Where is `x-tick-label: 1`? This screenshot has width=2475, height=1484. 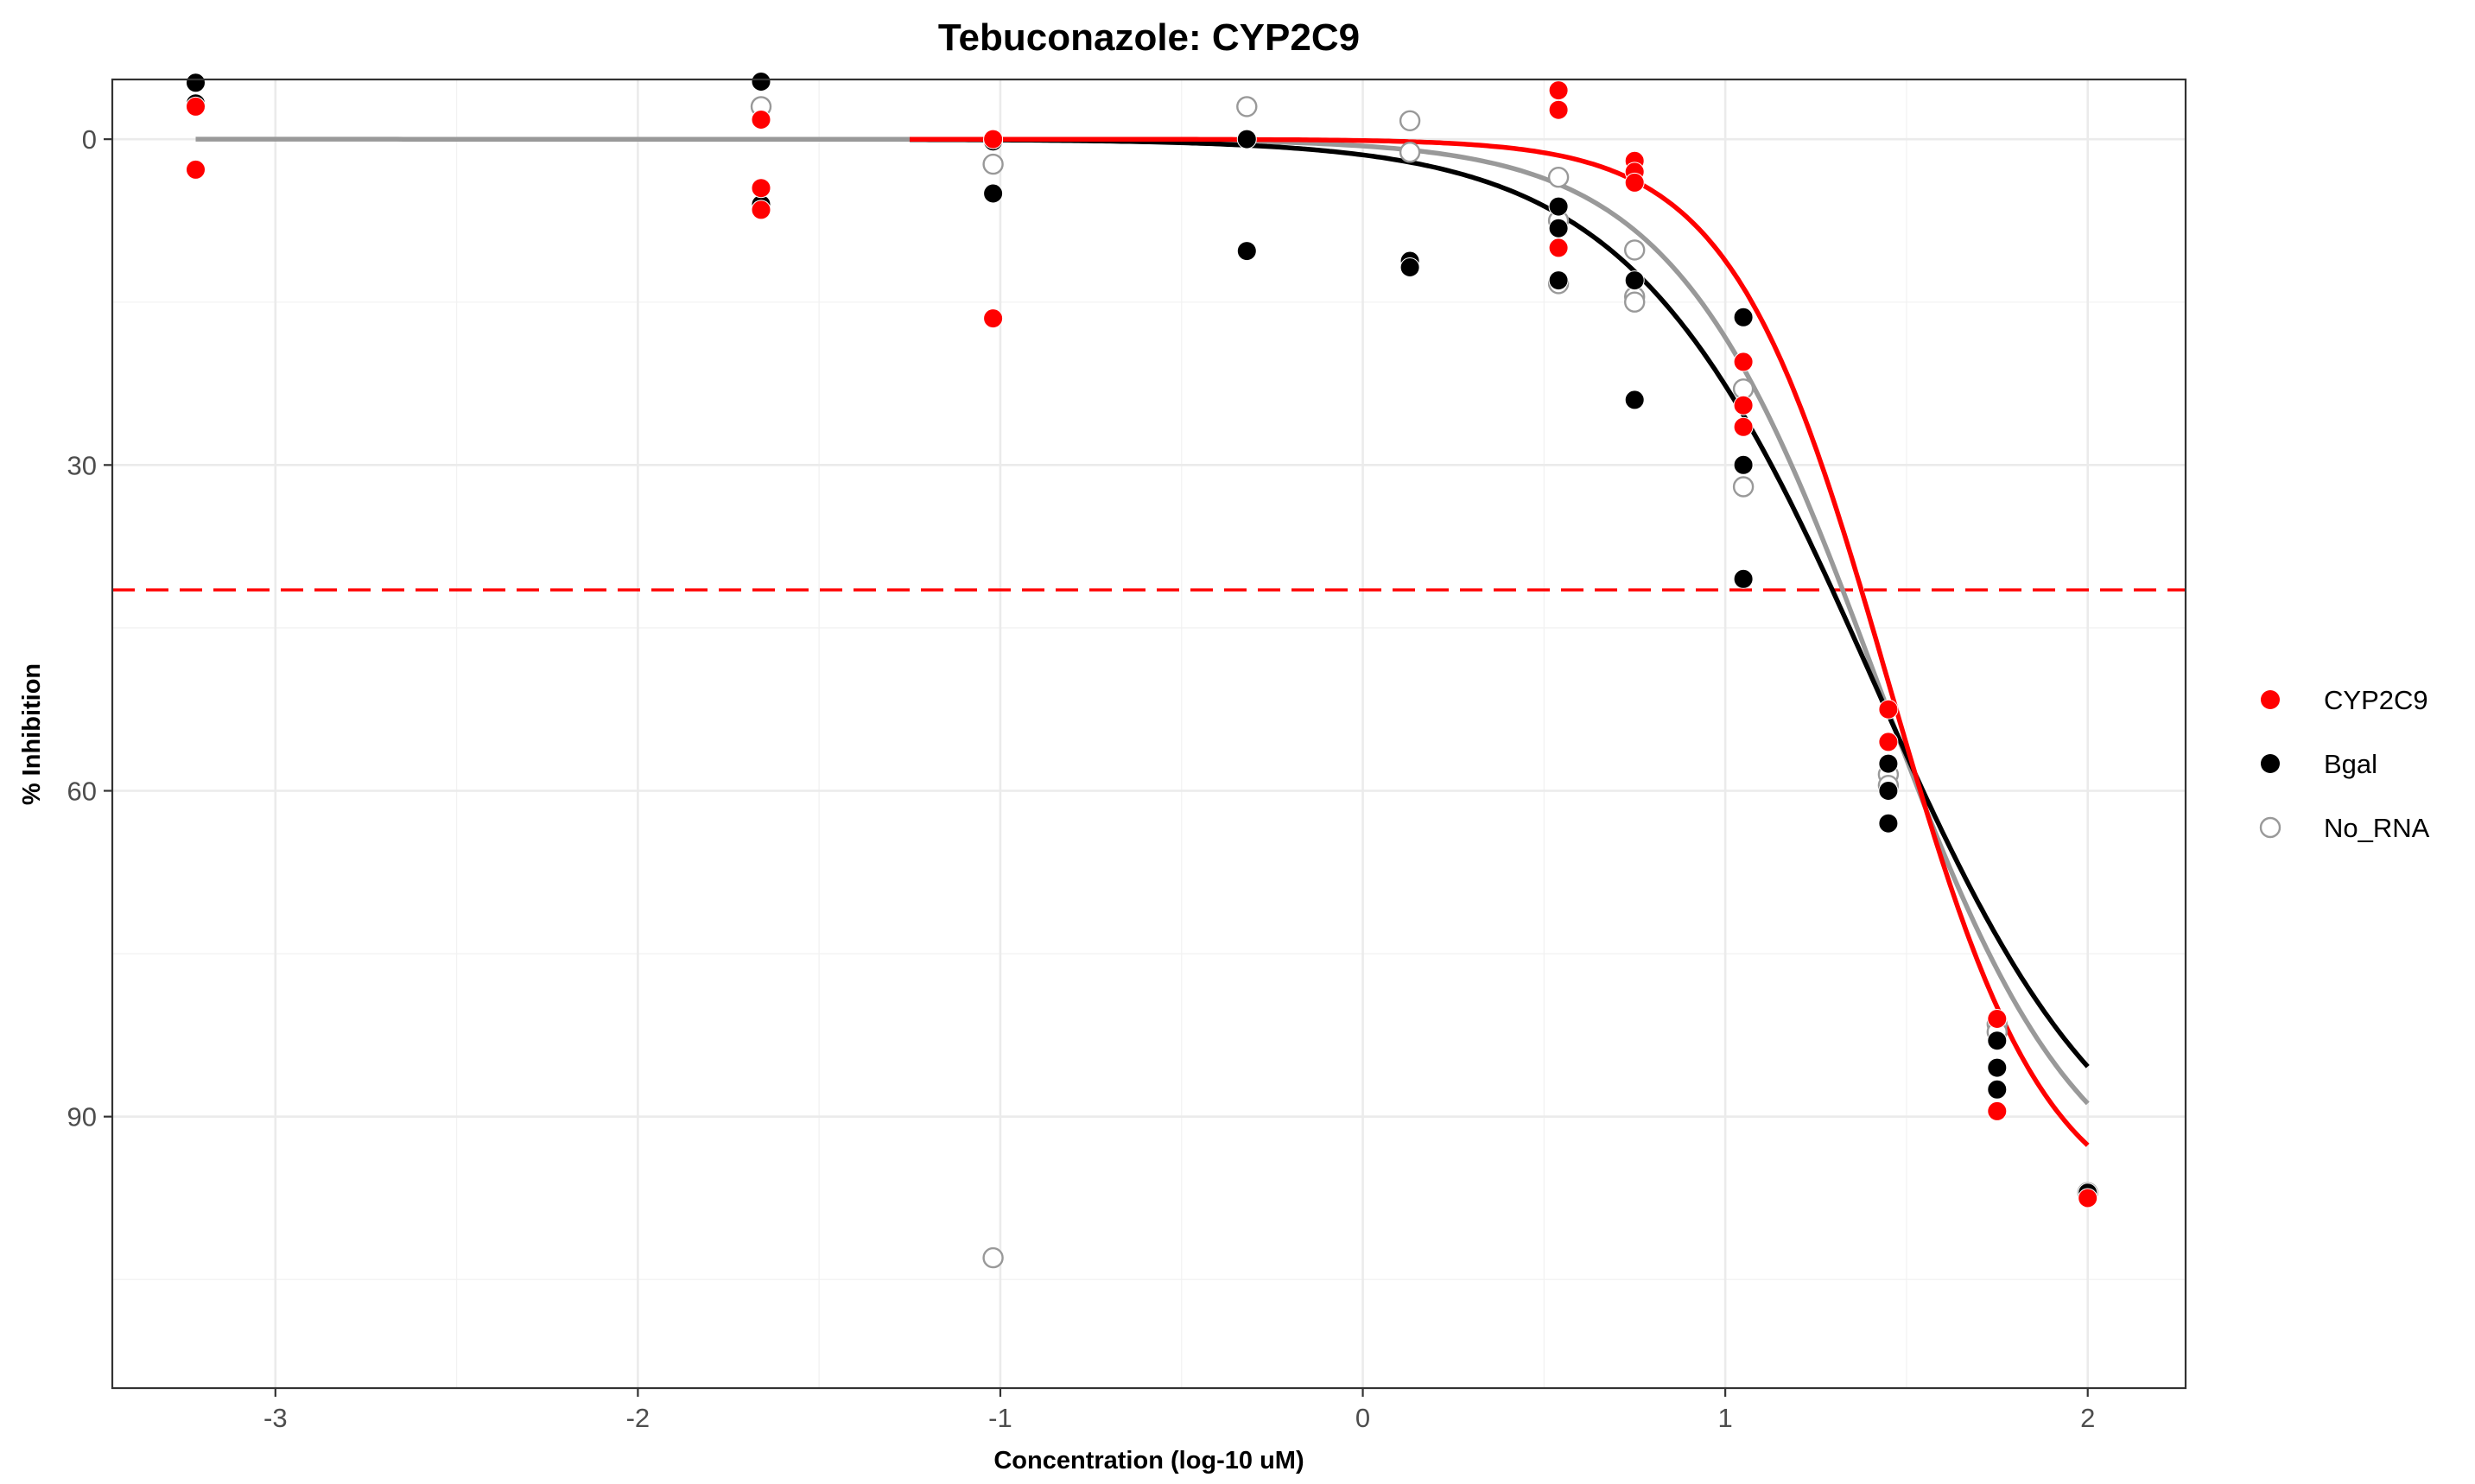
x-tick-label: 1 is located at coordinates (1725, 1418).